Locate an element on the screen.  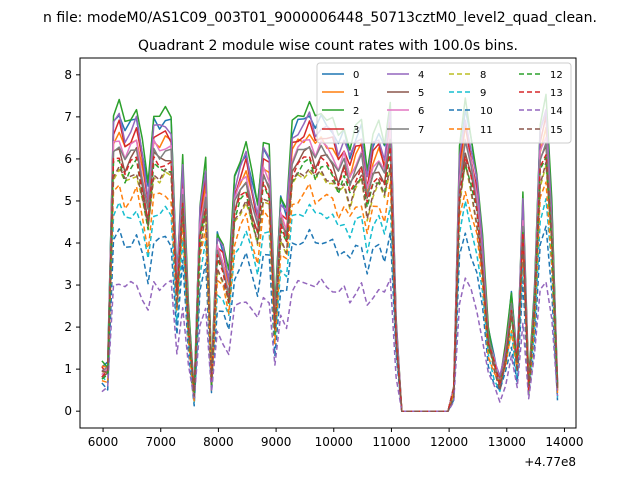
x-tick-label: 11000 is located at coordinates (391, 442).